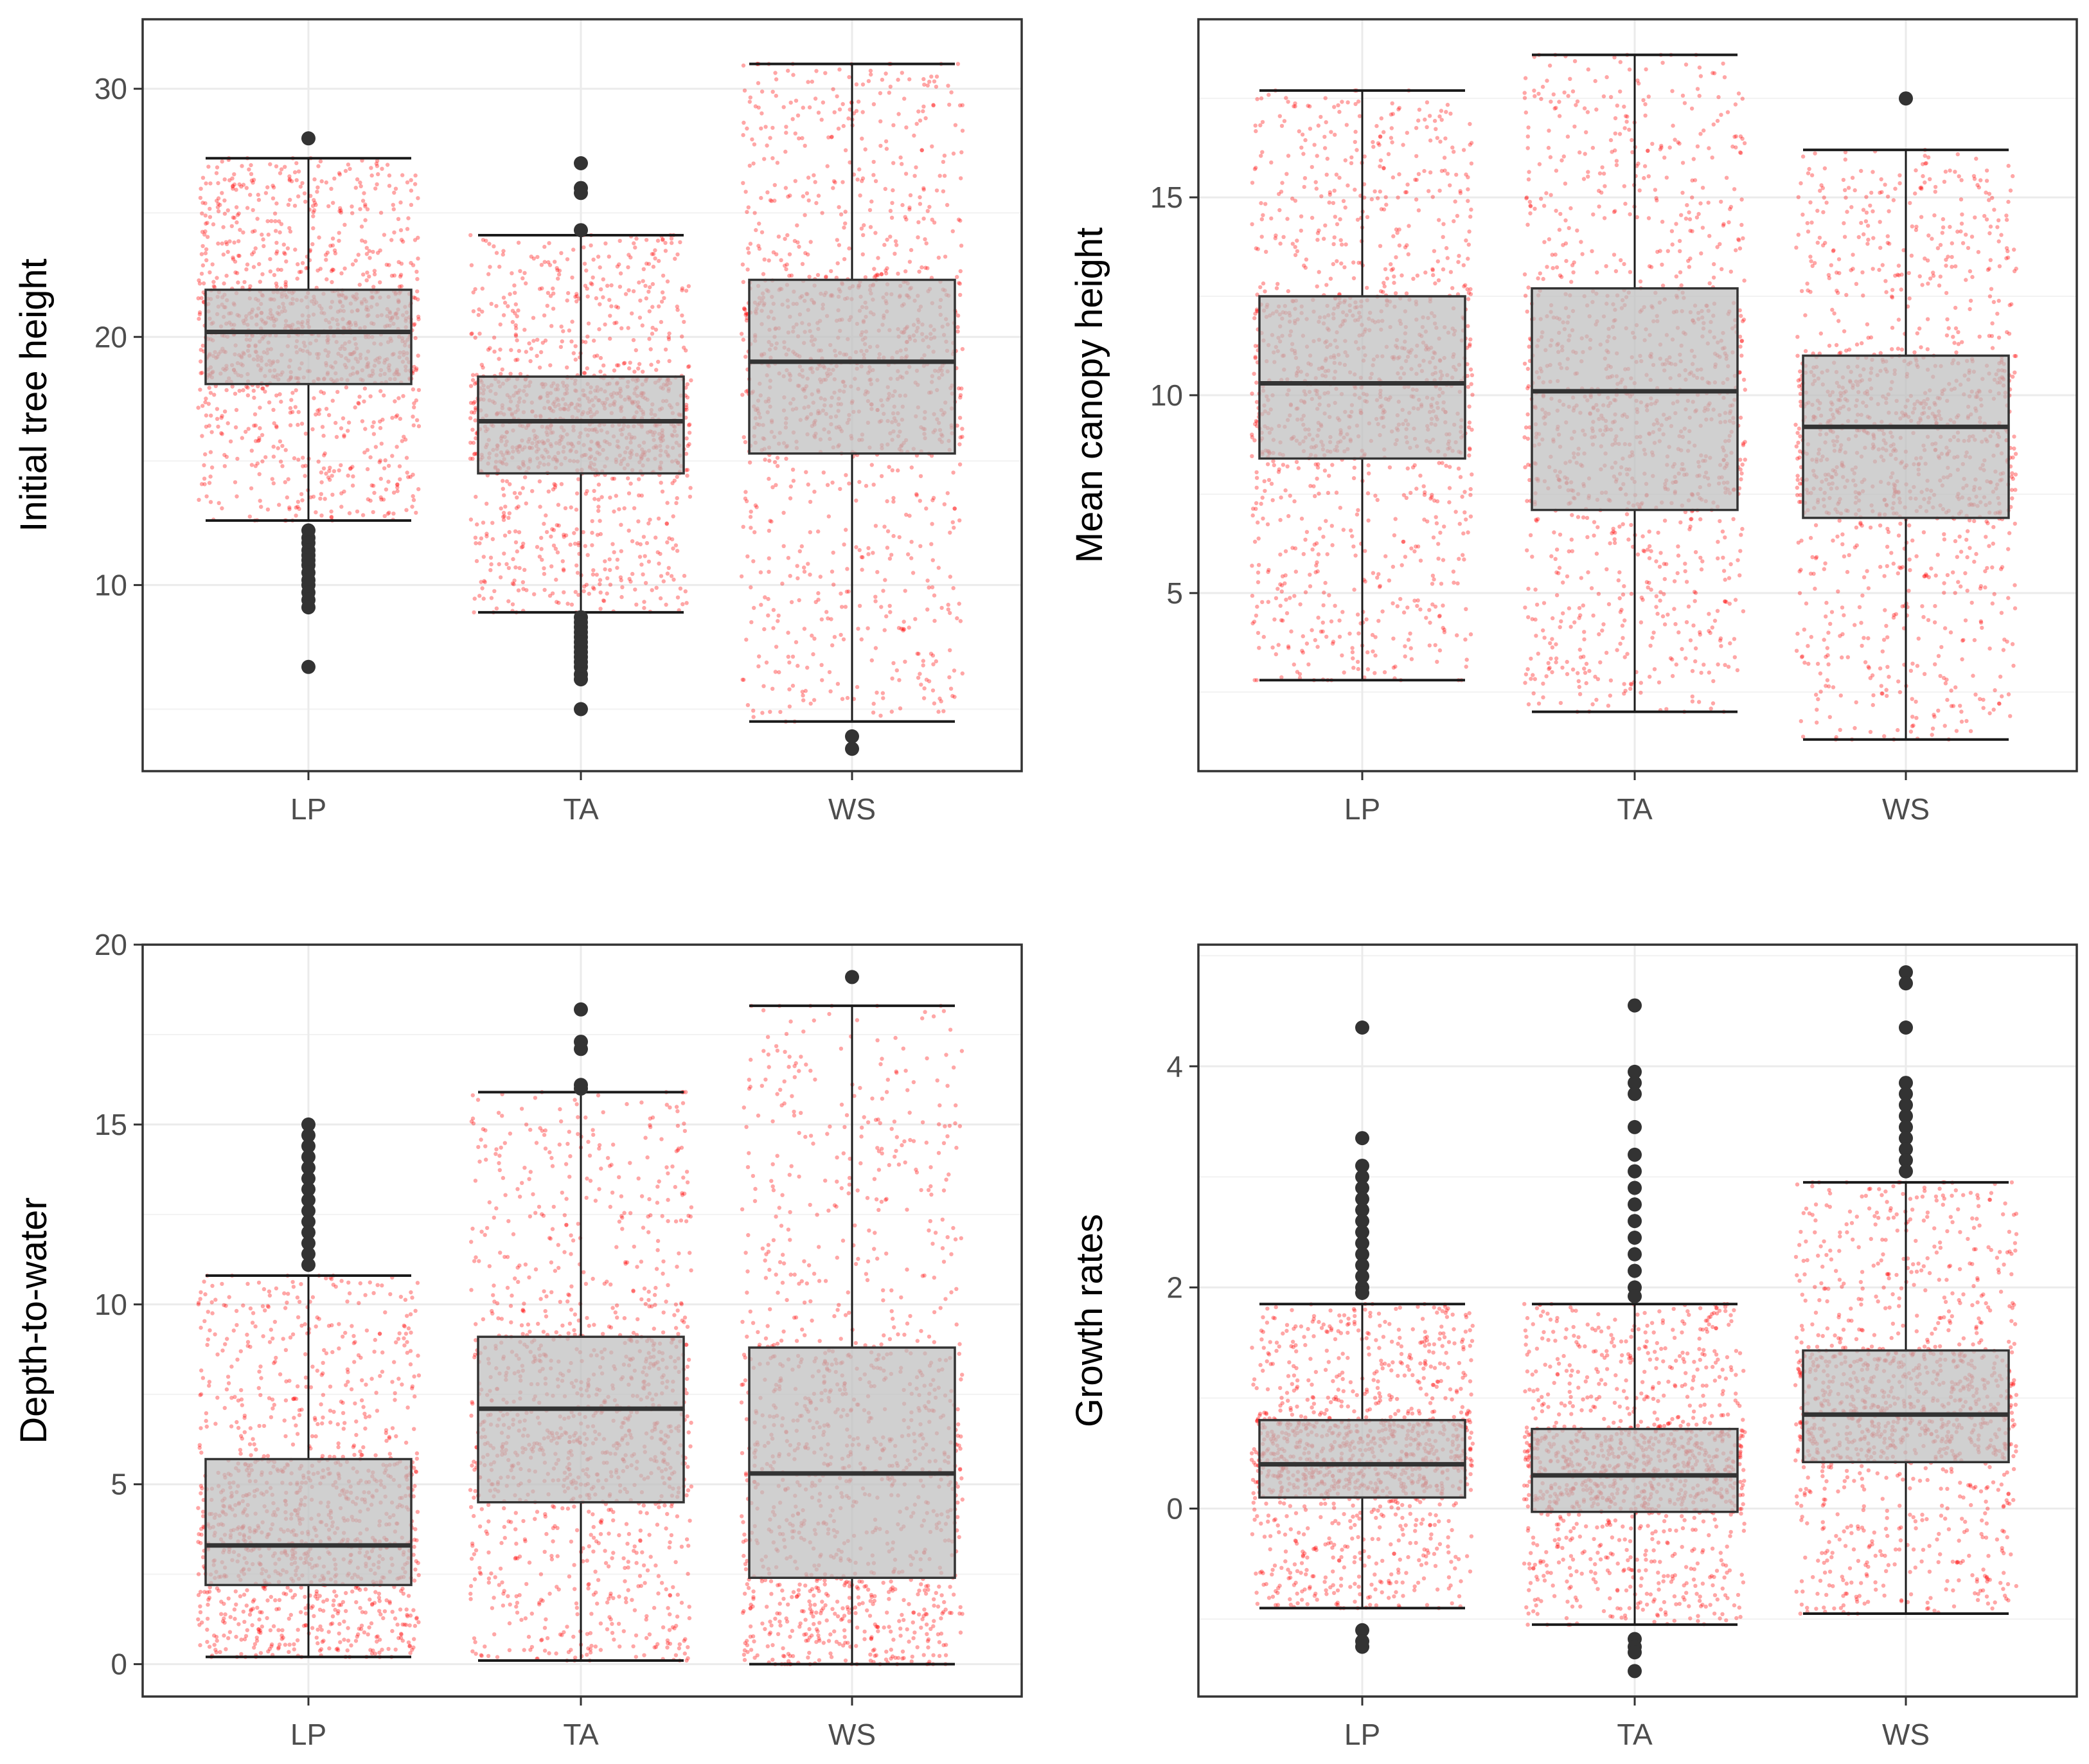  What do you see at coordinates (581, 425) in the screenshot?
I see `box-iqr` at bounding box center [581, 425].